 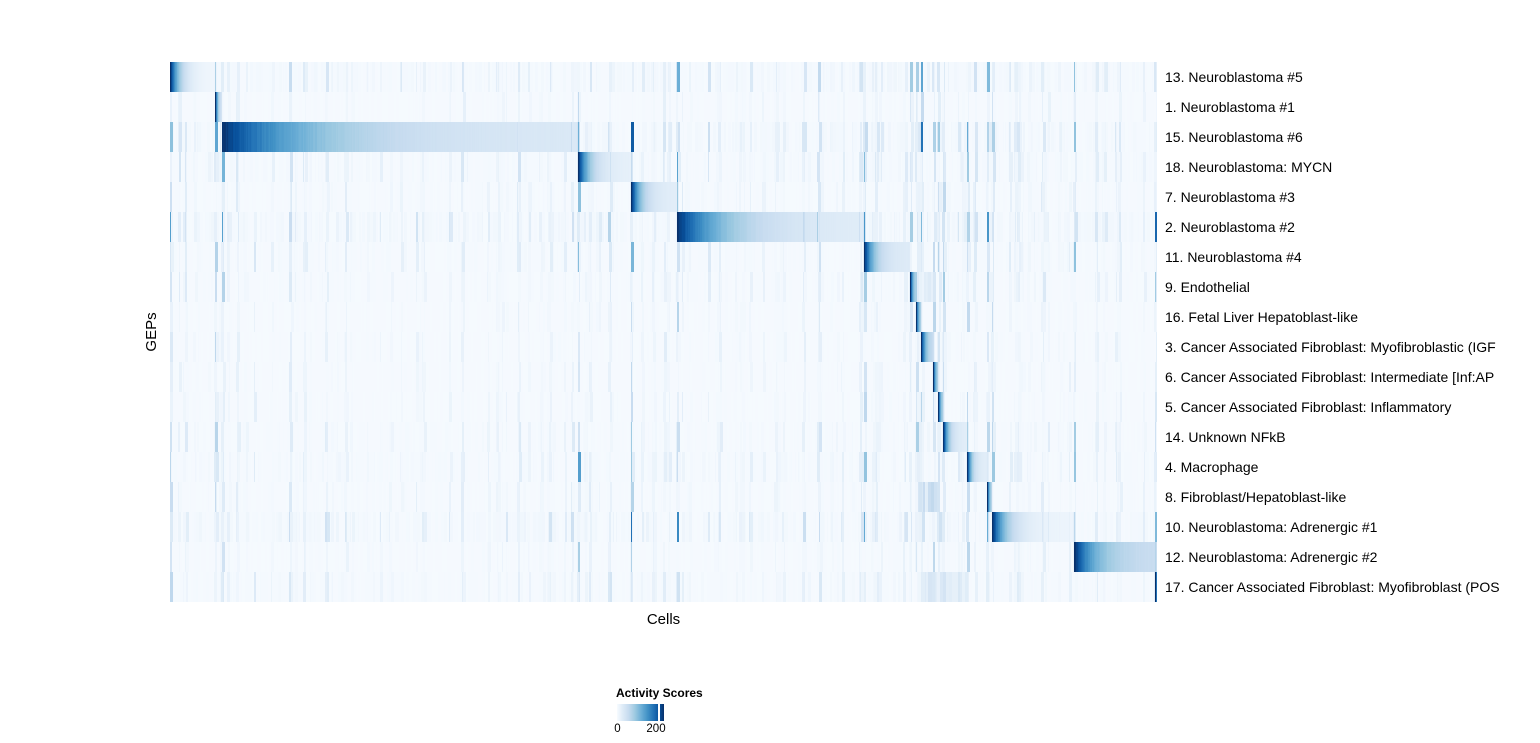 What do you see at coordinates (617, 729) in the screenshot?
I see `legend-tick-label-min: 0` at bounding box center [617, 729].